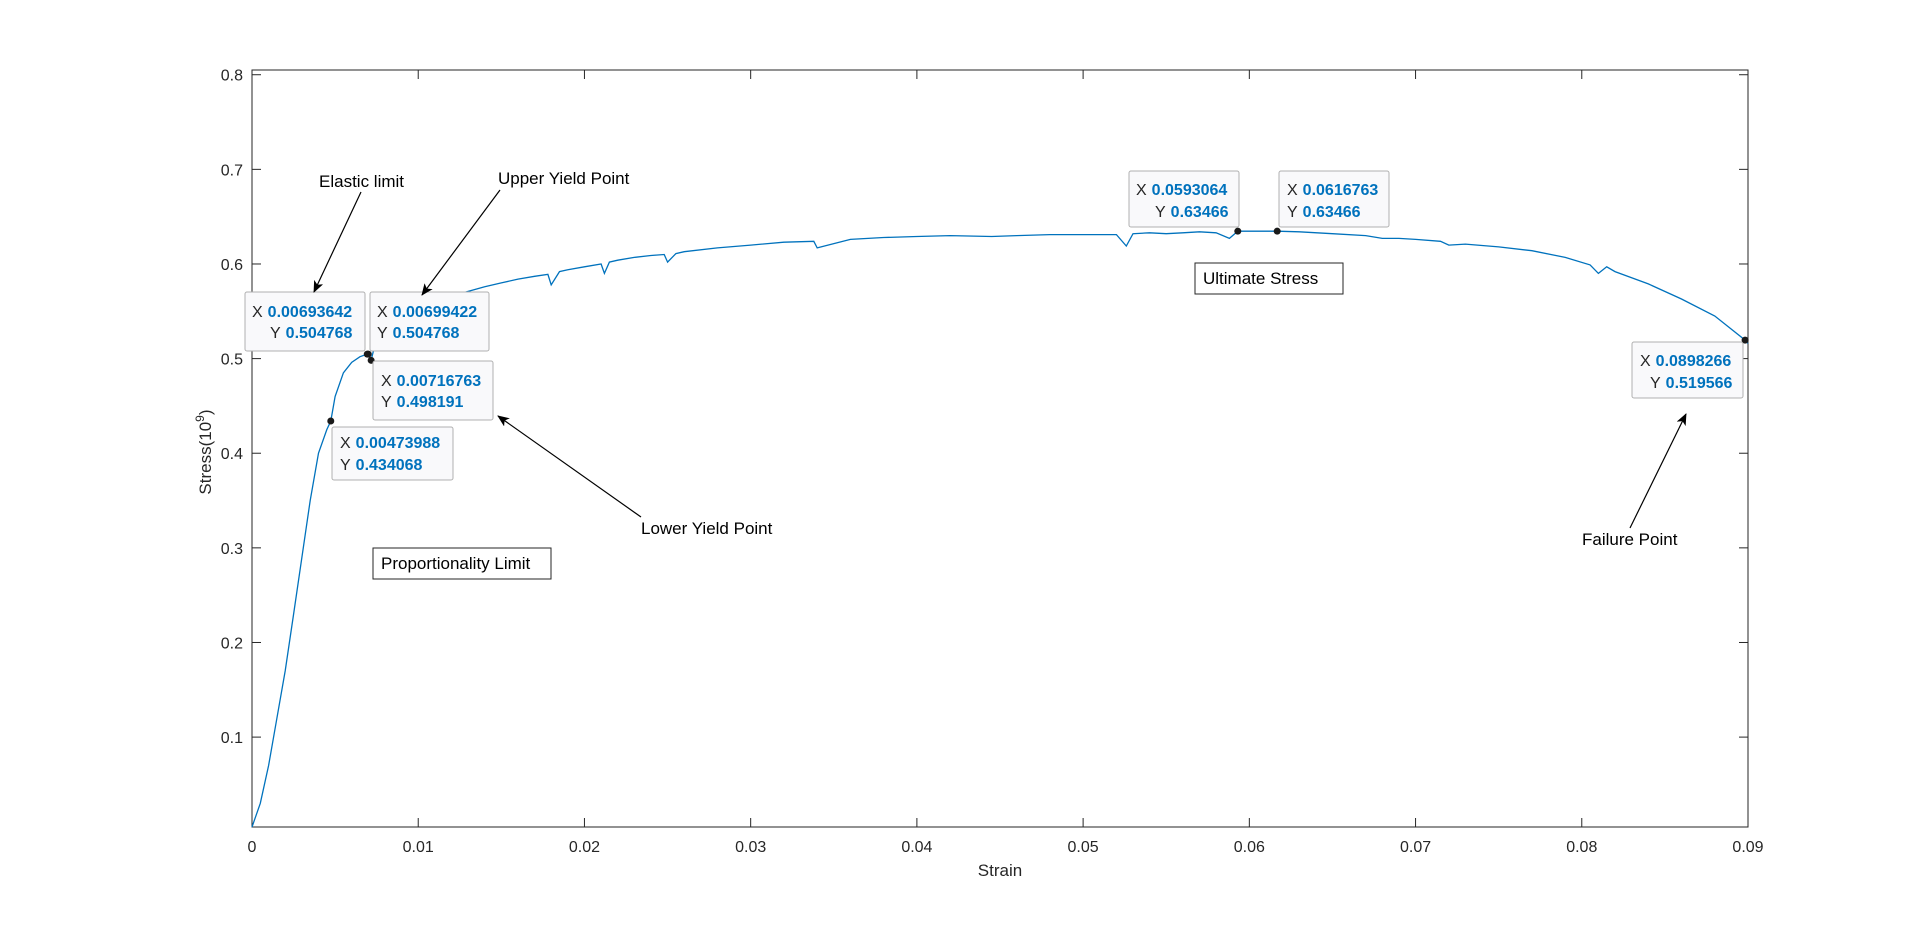 This screenshot has width=1920, height=926. I want to click on y-tick-label: 0.2, so click(232, 643).